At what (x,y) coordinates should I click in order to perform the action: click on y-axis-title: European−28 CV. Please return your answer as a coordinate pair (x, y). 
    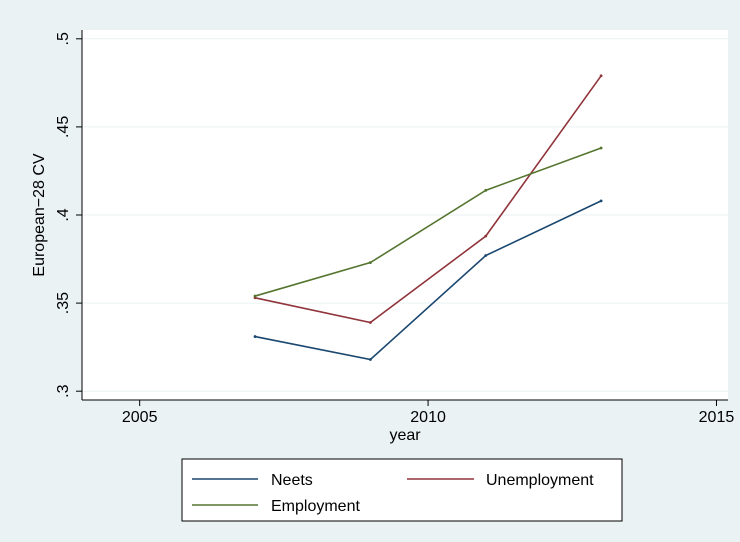
    Looking at the image, I should click on (39, 215).